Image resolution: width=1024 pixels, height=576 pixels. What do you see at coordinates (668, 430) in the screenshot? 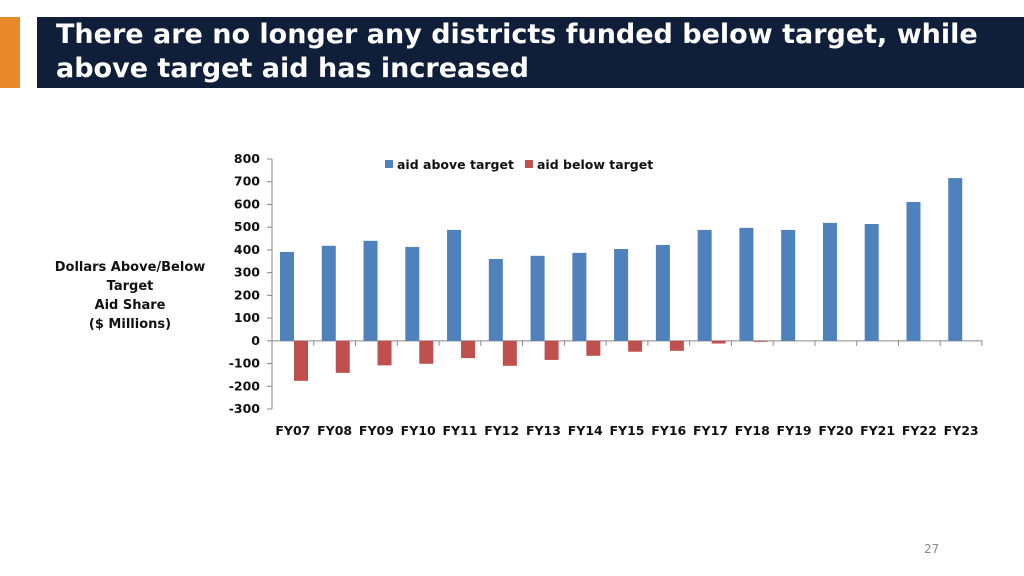
I see `x-tick-label: FY16` at bounding box center [668, 430].